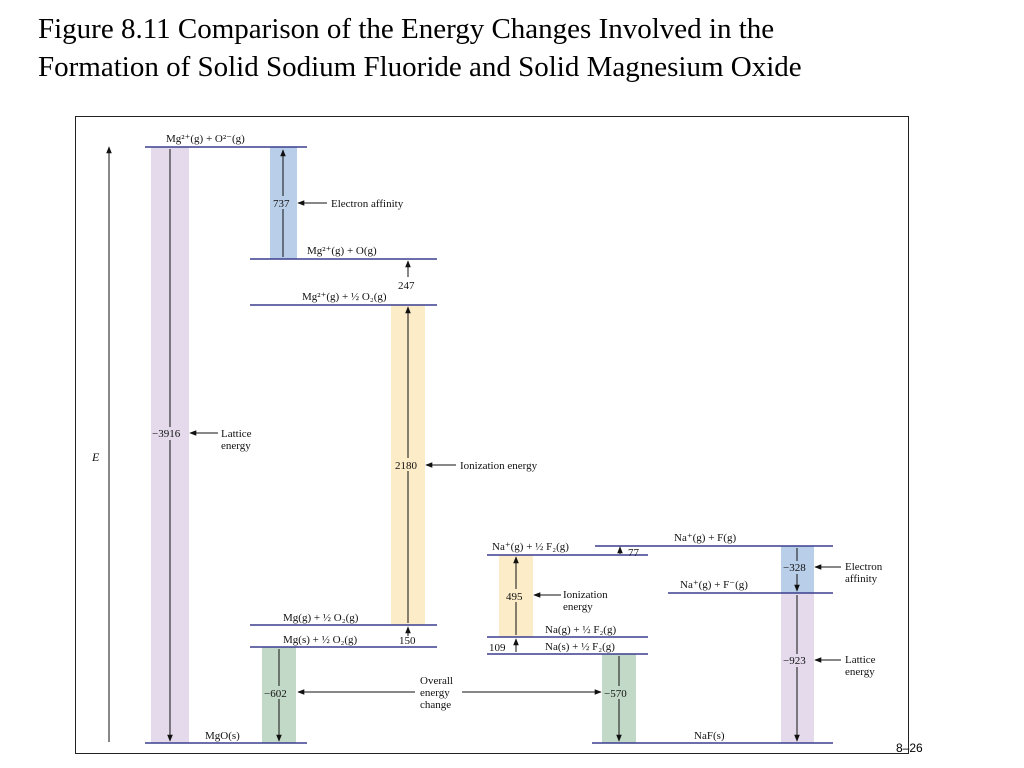 The image size is (1024, 768). Describe the element at coordinates (794, 661) in the screenshot. I see `value-naf-lattice: −923` at that location.